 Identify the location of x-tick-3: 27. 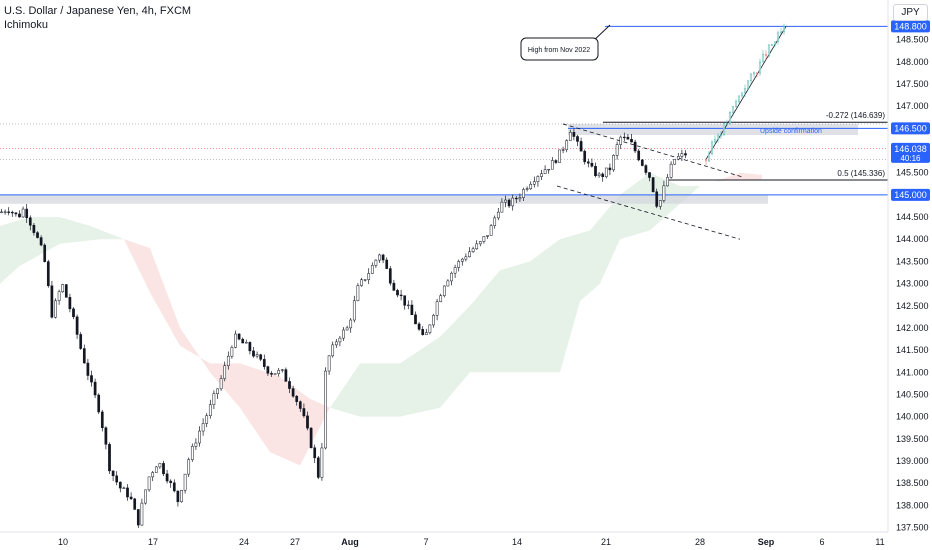
(295, 542).